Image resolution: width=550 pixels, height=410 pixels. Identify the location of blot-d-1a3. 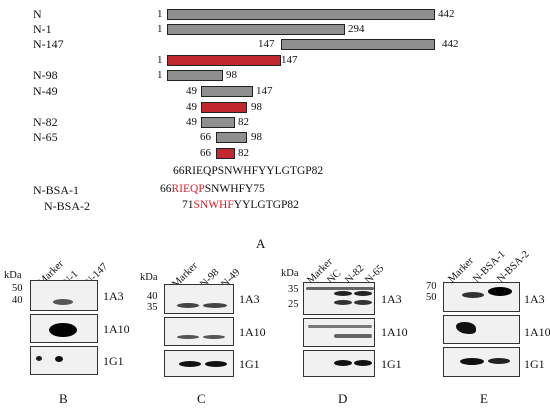
(339, 298).